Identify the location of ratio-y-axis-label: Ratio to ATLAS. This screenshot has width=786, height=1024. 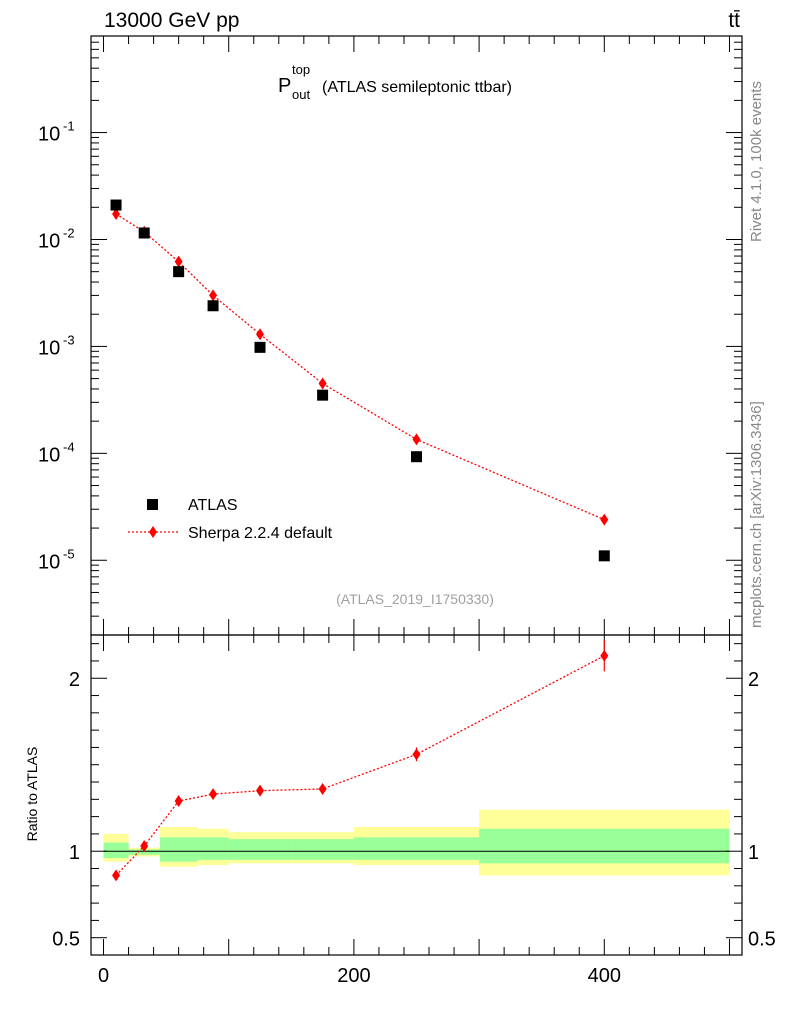
(32, 794).